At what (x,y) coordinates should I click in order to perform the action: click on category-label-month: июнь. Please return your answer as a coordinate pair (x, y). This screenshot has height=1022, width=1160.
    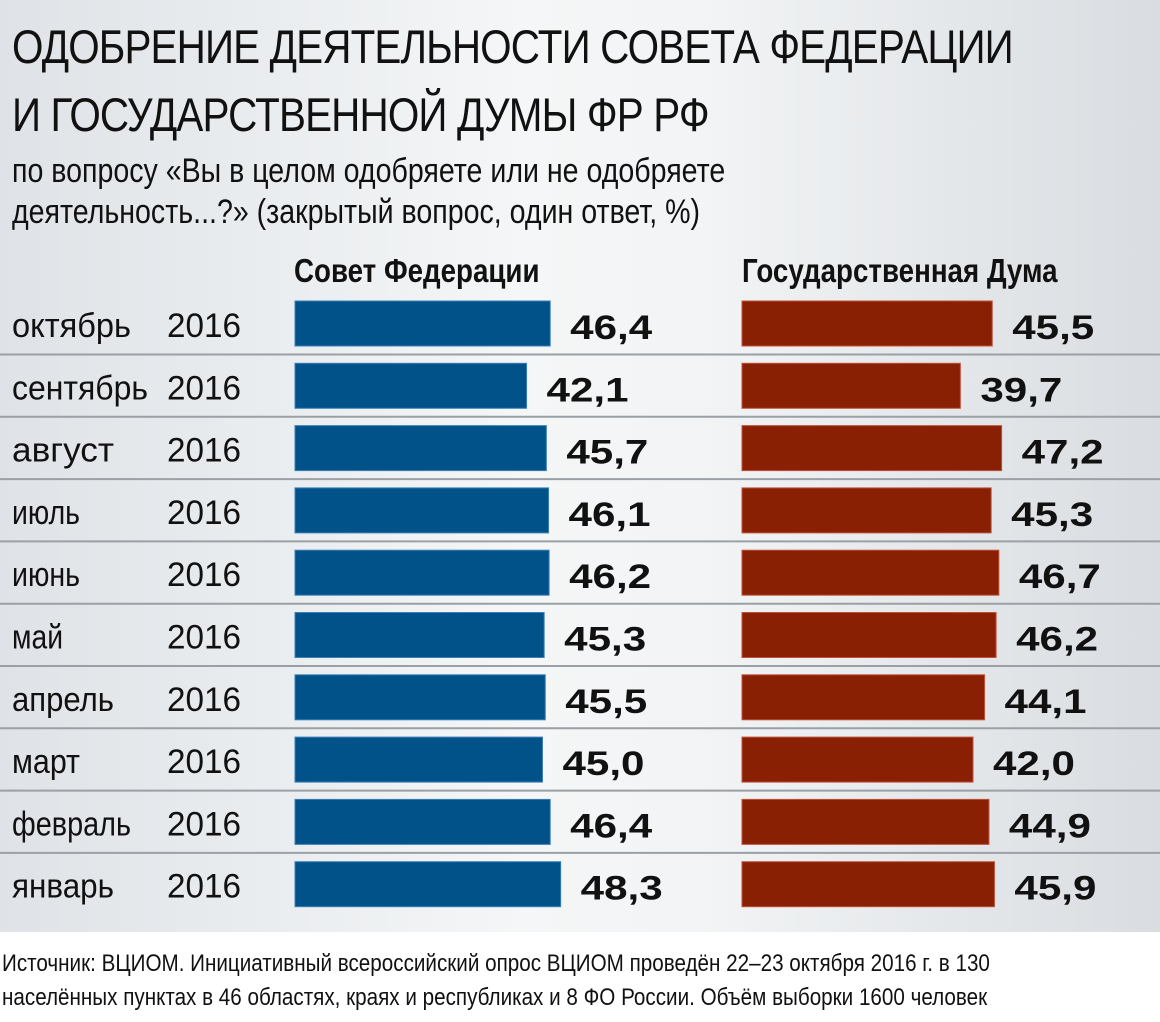
    Looking at the image, I should click on (46, 575).